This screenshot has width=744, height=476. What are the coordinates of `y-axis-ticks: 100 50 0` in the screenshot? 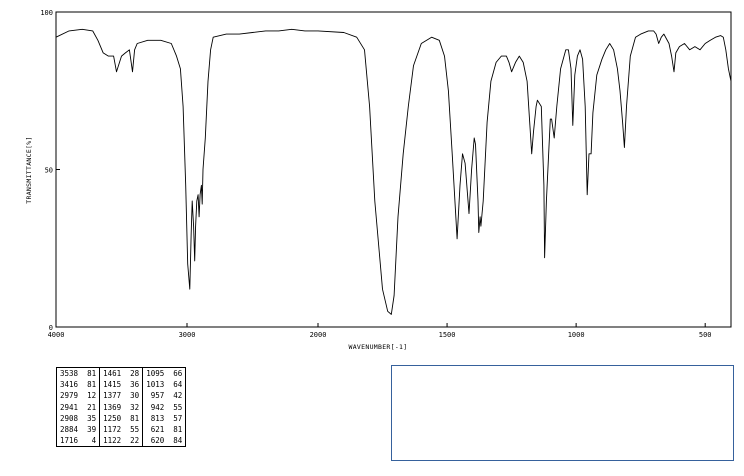 It's located at (50, 170).